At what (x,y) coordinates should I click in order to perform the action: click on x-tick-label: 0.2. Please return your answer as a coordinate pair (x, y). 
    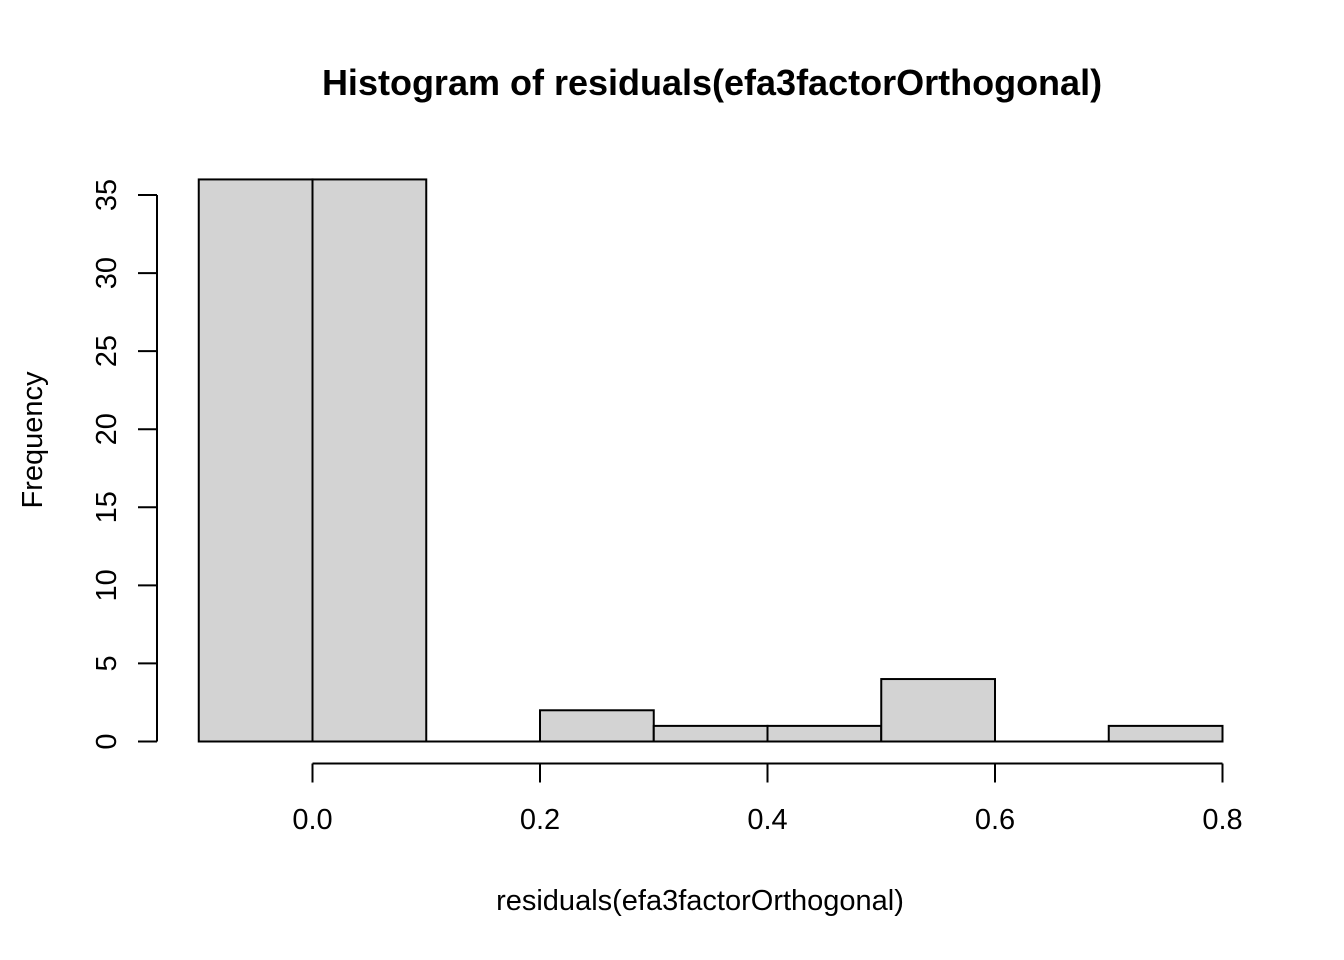
    Looking at the image, I should click on (540, 820).